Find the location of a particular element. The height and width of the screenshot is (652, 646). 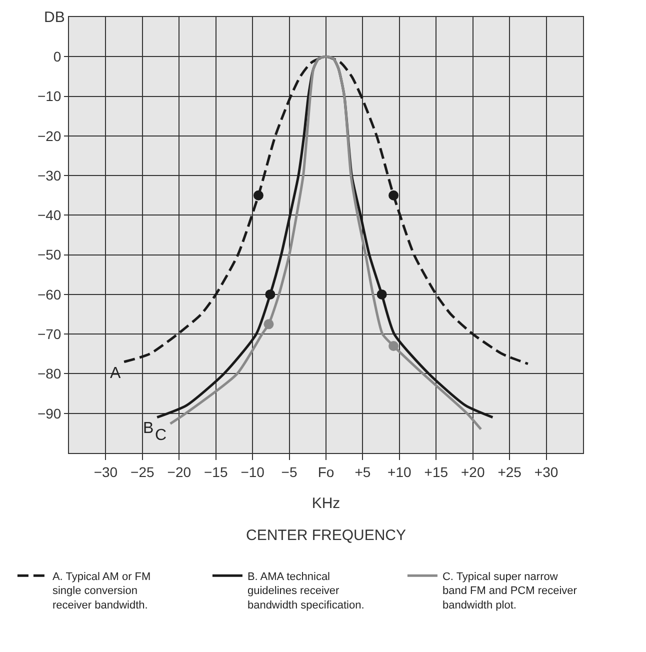

x-tick-label: +25 is located at coordinates (510, 472).